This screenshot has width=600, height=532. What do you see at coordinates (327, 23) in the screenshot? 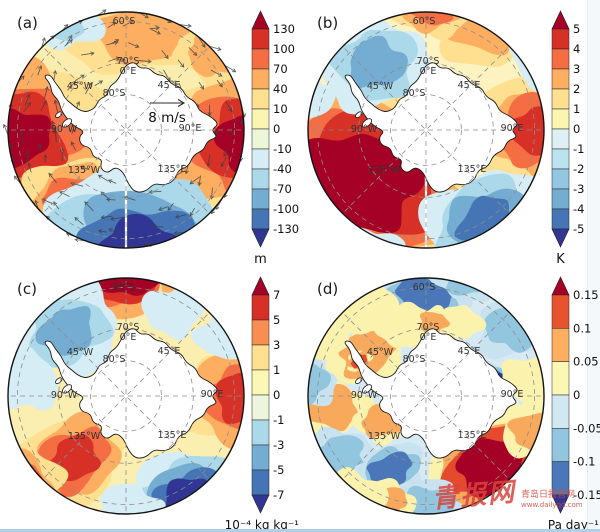
I see `panel-label: (b)` at bounding box center [327, 23].